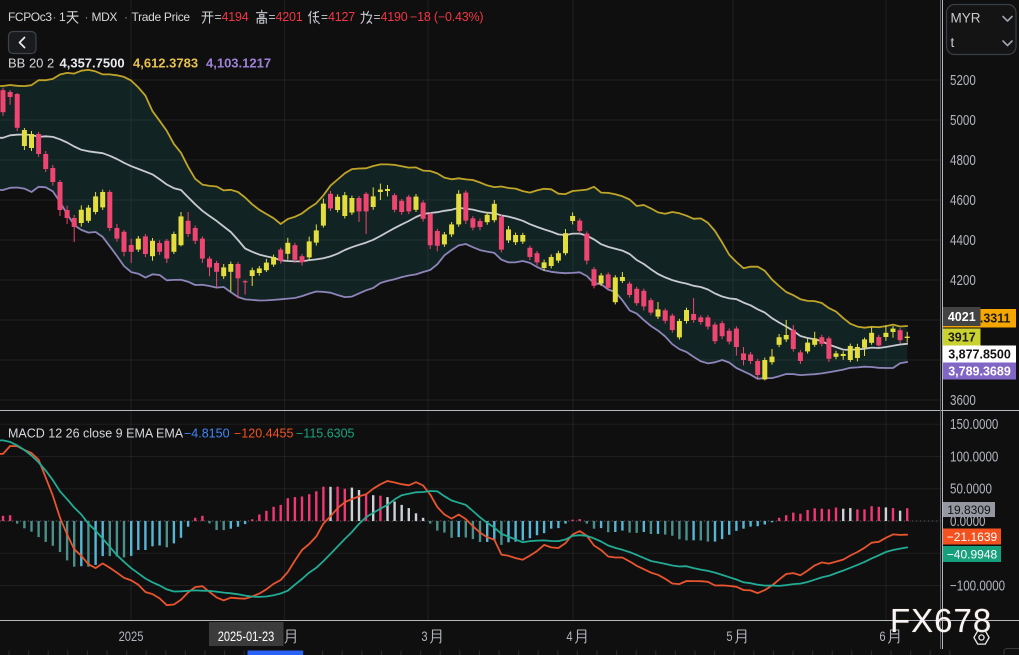 Image resolution: width=1019 pixels, height=655 pixels. I want to click on svg-text: 3600, so click(963, 400).